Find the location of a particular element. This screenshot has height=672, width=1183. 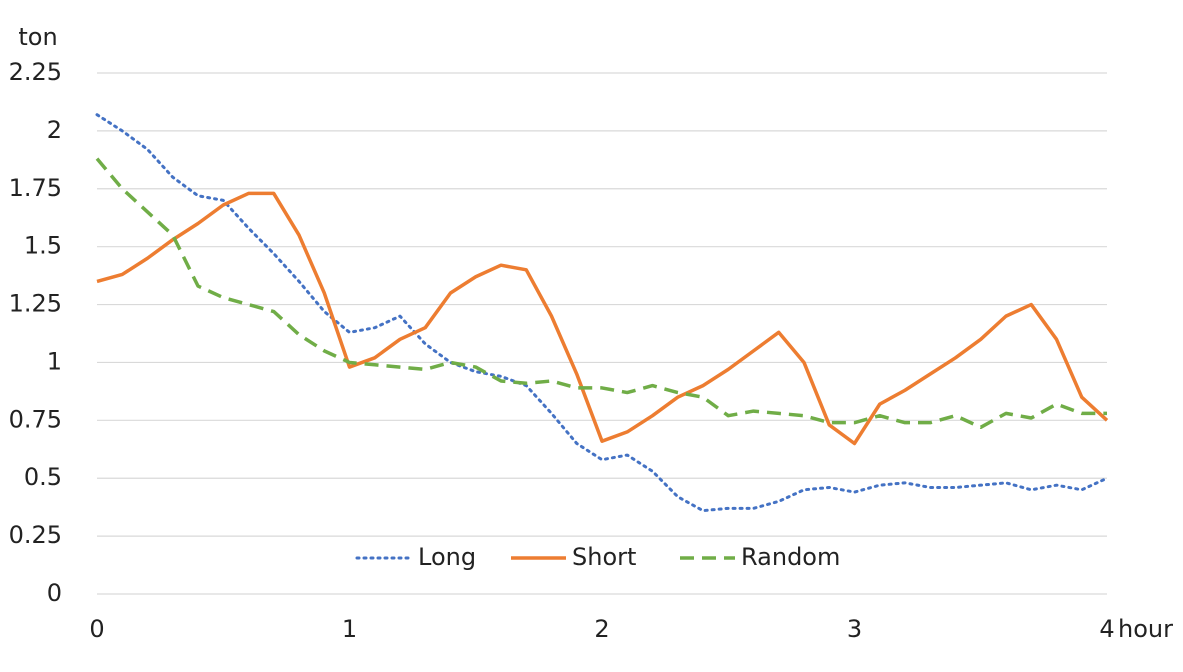

x-tick-label: 0 is located at coordinates (96, 629).